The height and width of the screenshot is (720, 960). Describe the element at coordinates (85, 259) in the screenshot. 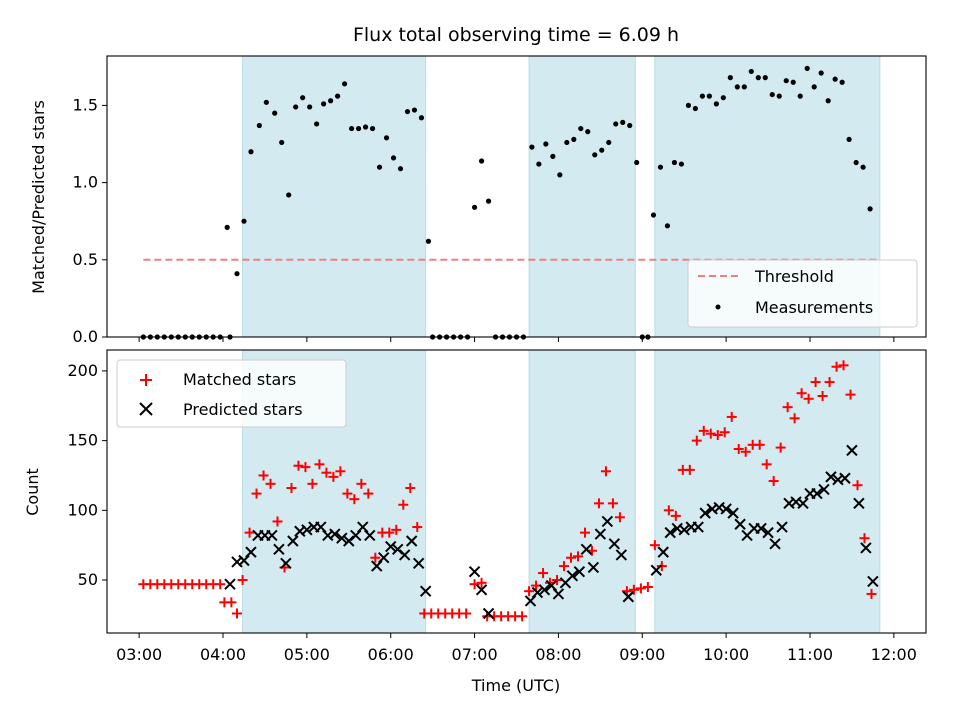

I see `top-y-tick-label: 0.5` at that location.